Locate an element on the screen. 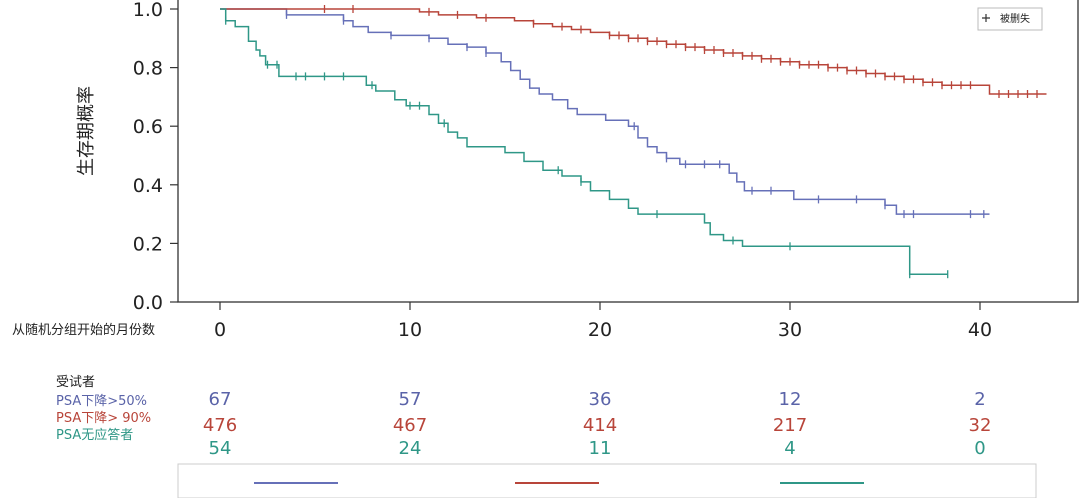 The height and width of the screenshot is (498, 1080). risk-count: 414 is located at coordinates (600, 425).